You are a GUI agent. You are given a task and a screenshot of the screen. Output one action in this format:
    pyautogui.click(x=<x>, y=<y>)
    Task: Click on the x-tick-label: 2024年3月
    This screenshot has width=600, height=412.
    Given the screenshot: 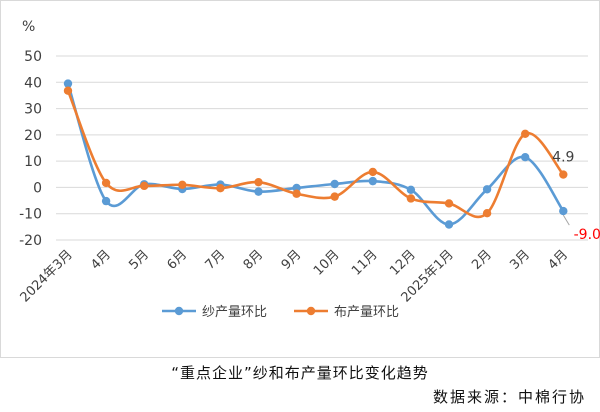 What is the action you would take?
    pyautogui.click(x=47, y=276)
    